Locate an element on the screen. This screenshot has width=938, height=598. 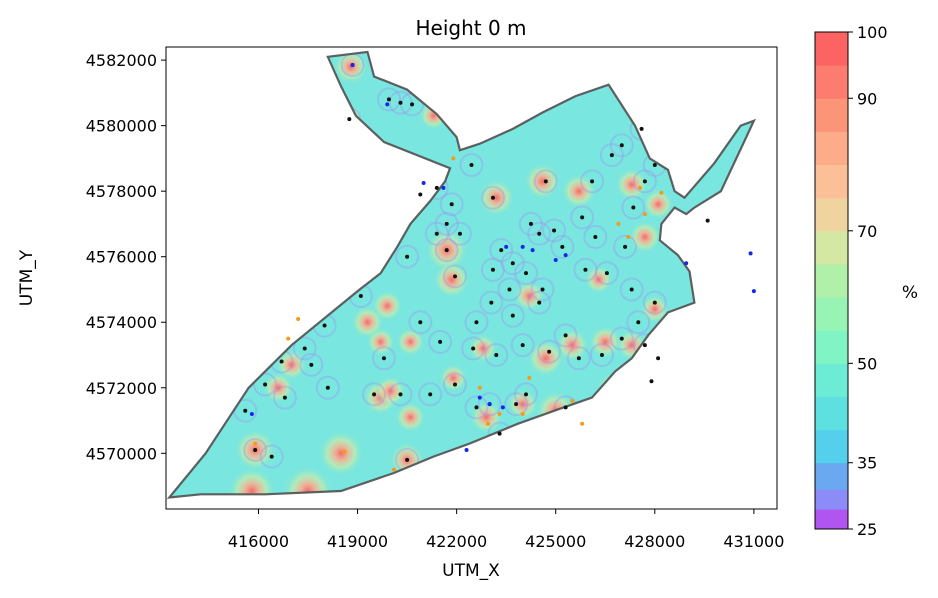
colorbar-label: % is located at coordinates (910, 293).